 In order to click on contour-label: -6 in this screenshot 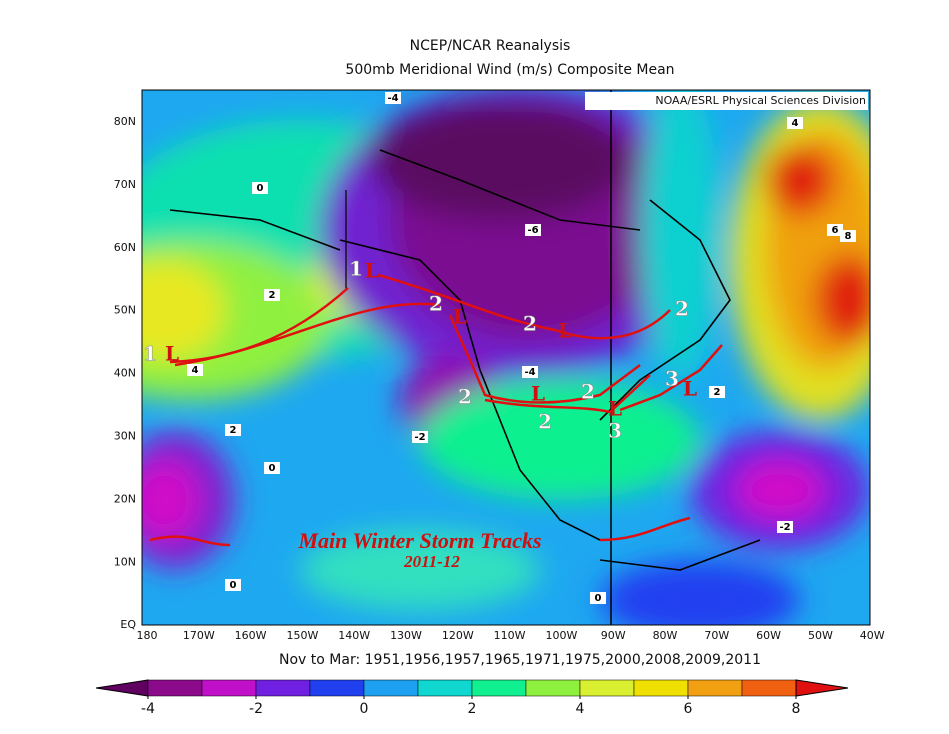, I will do `click(532, 230)`.